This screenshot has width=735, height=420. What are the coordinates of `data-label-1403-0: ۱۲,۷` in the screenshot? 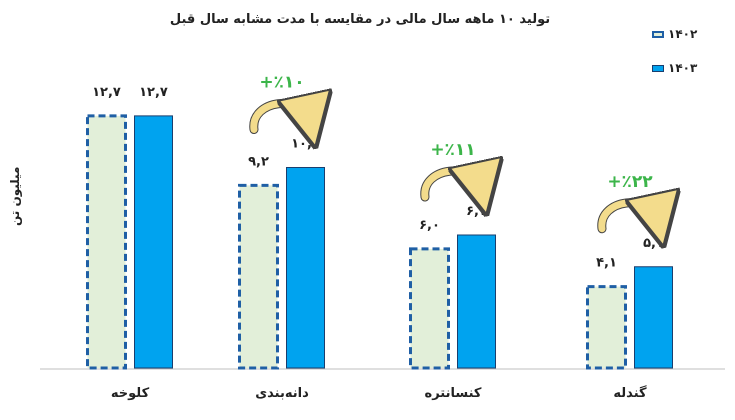 It's located at (153, 92).